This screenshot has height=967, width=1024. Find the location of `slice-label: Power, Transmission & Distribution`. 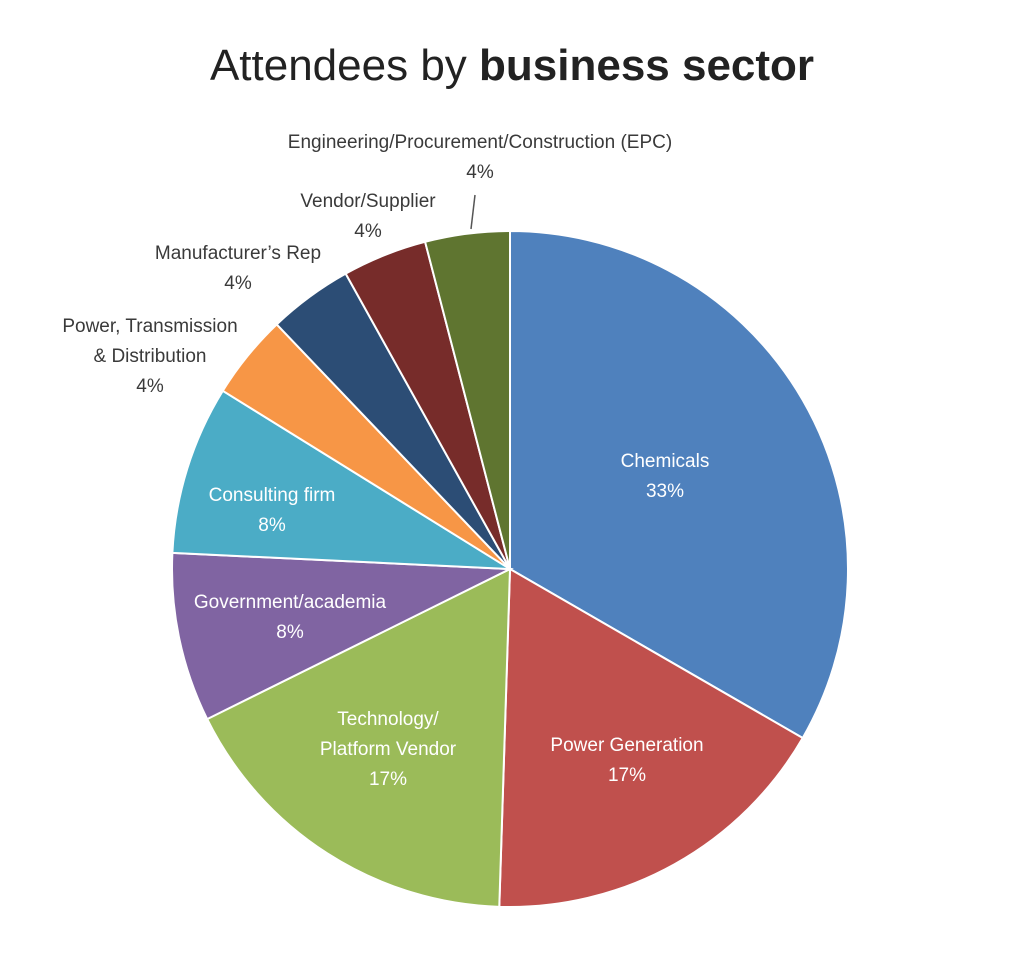

slice-label: Power, Transmission & Distribution is located at coordinates (149, 341).